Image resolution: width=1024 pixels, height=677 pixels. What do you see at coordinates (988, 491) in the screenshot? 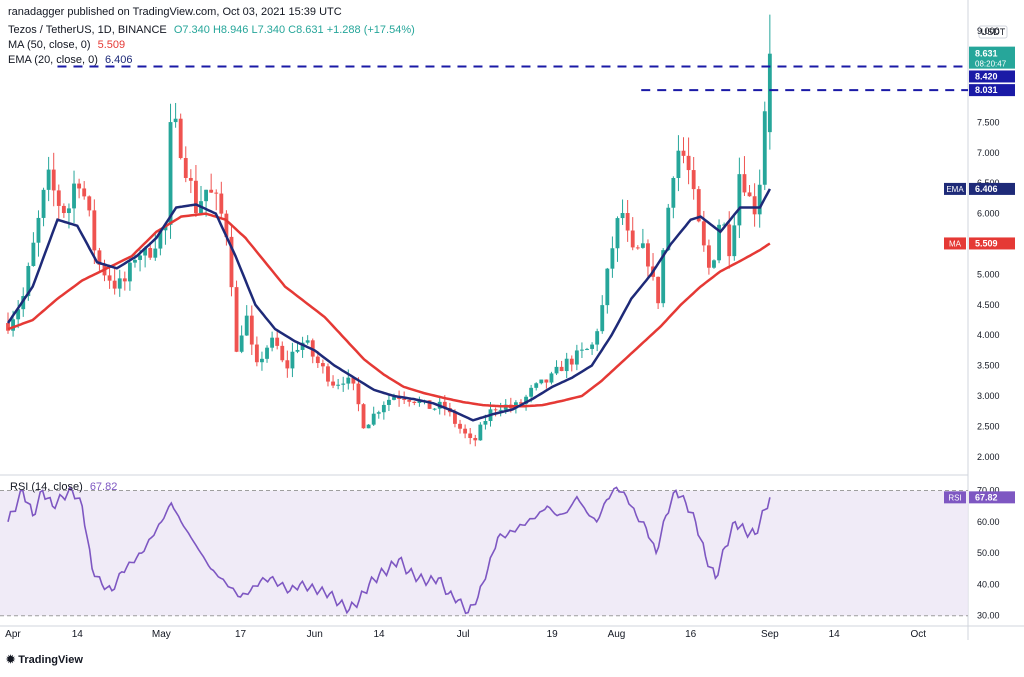
I see `rsi-tick-label: 70.00` at bounding box center [988, 491].